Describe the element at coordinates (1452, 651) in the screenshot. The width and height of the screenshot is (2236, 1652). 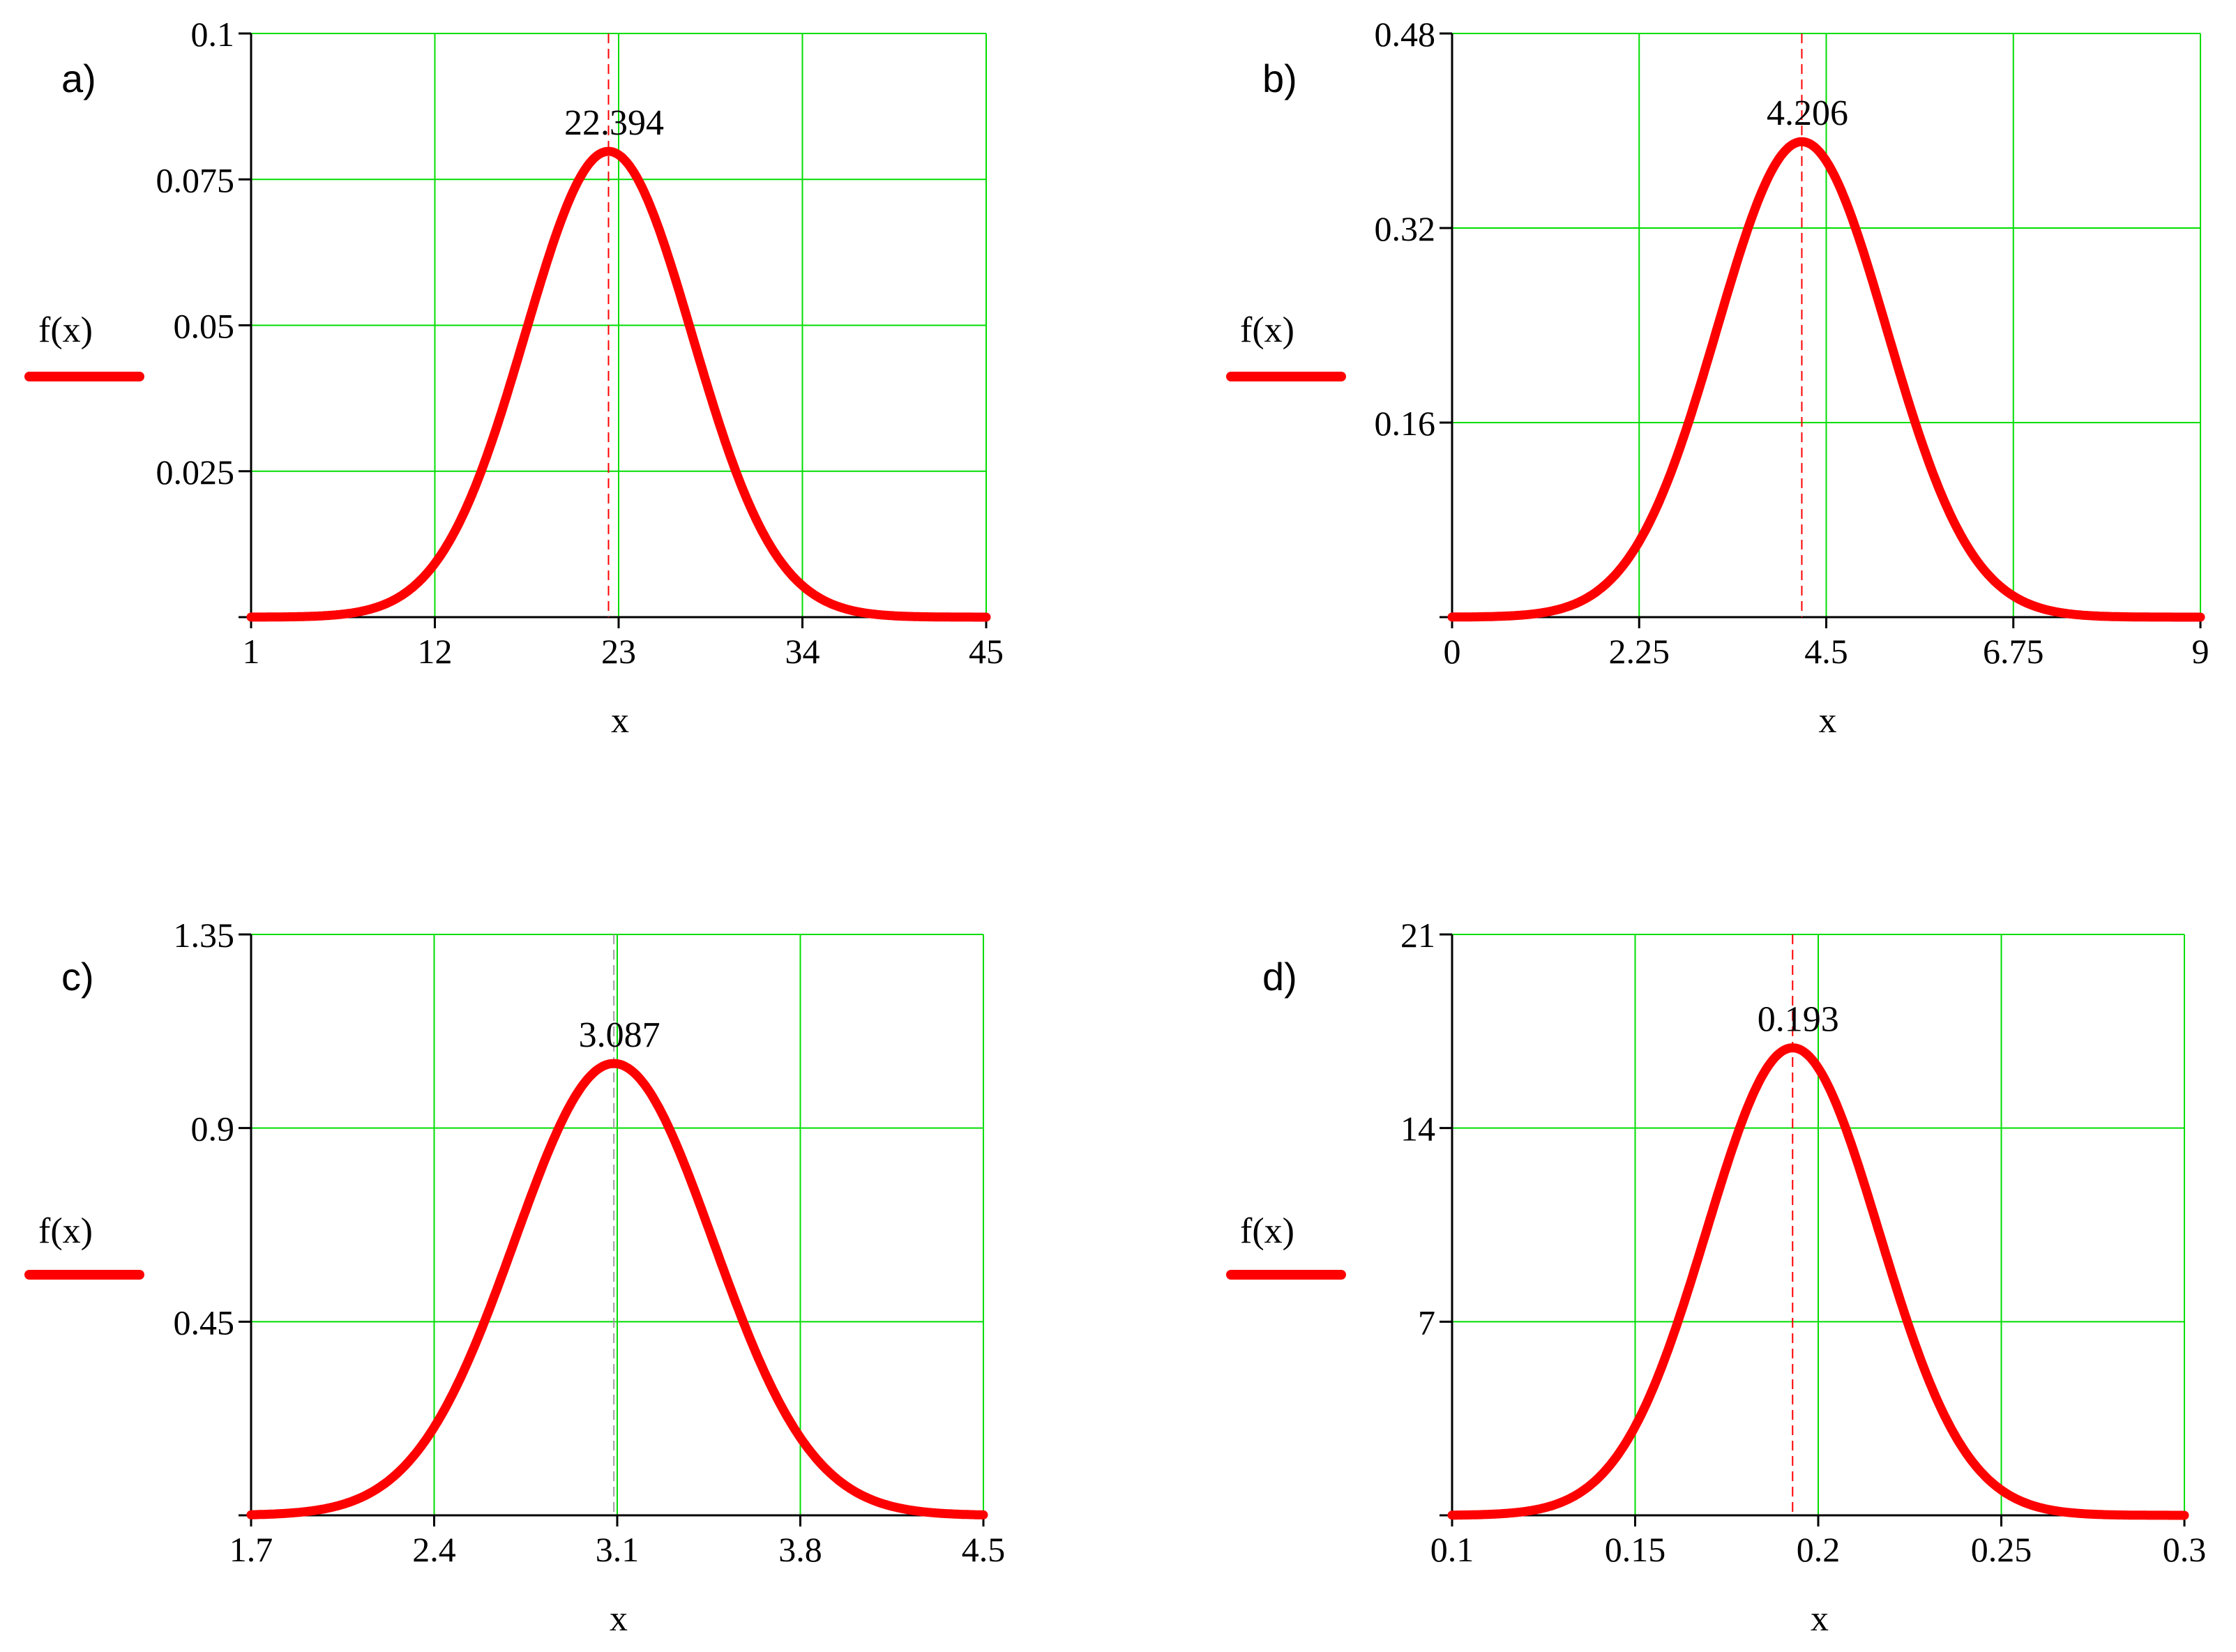
I see `x-tick-label: 0` at that location.